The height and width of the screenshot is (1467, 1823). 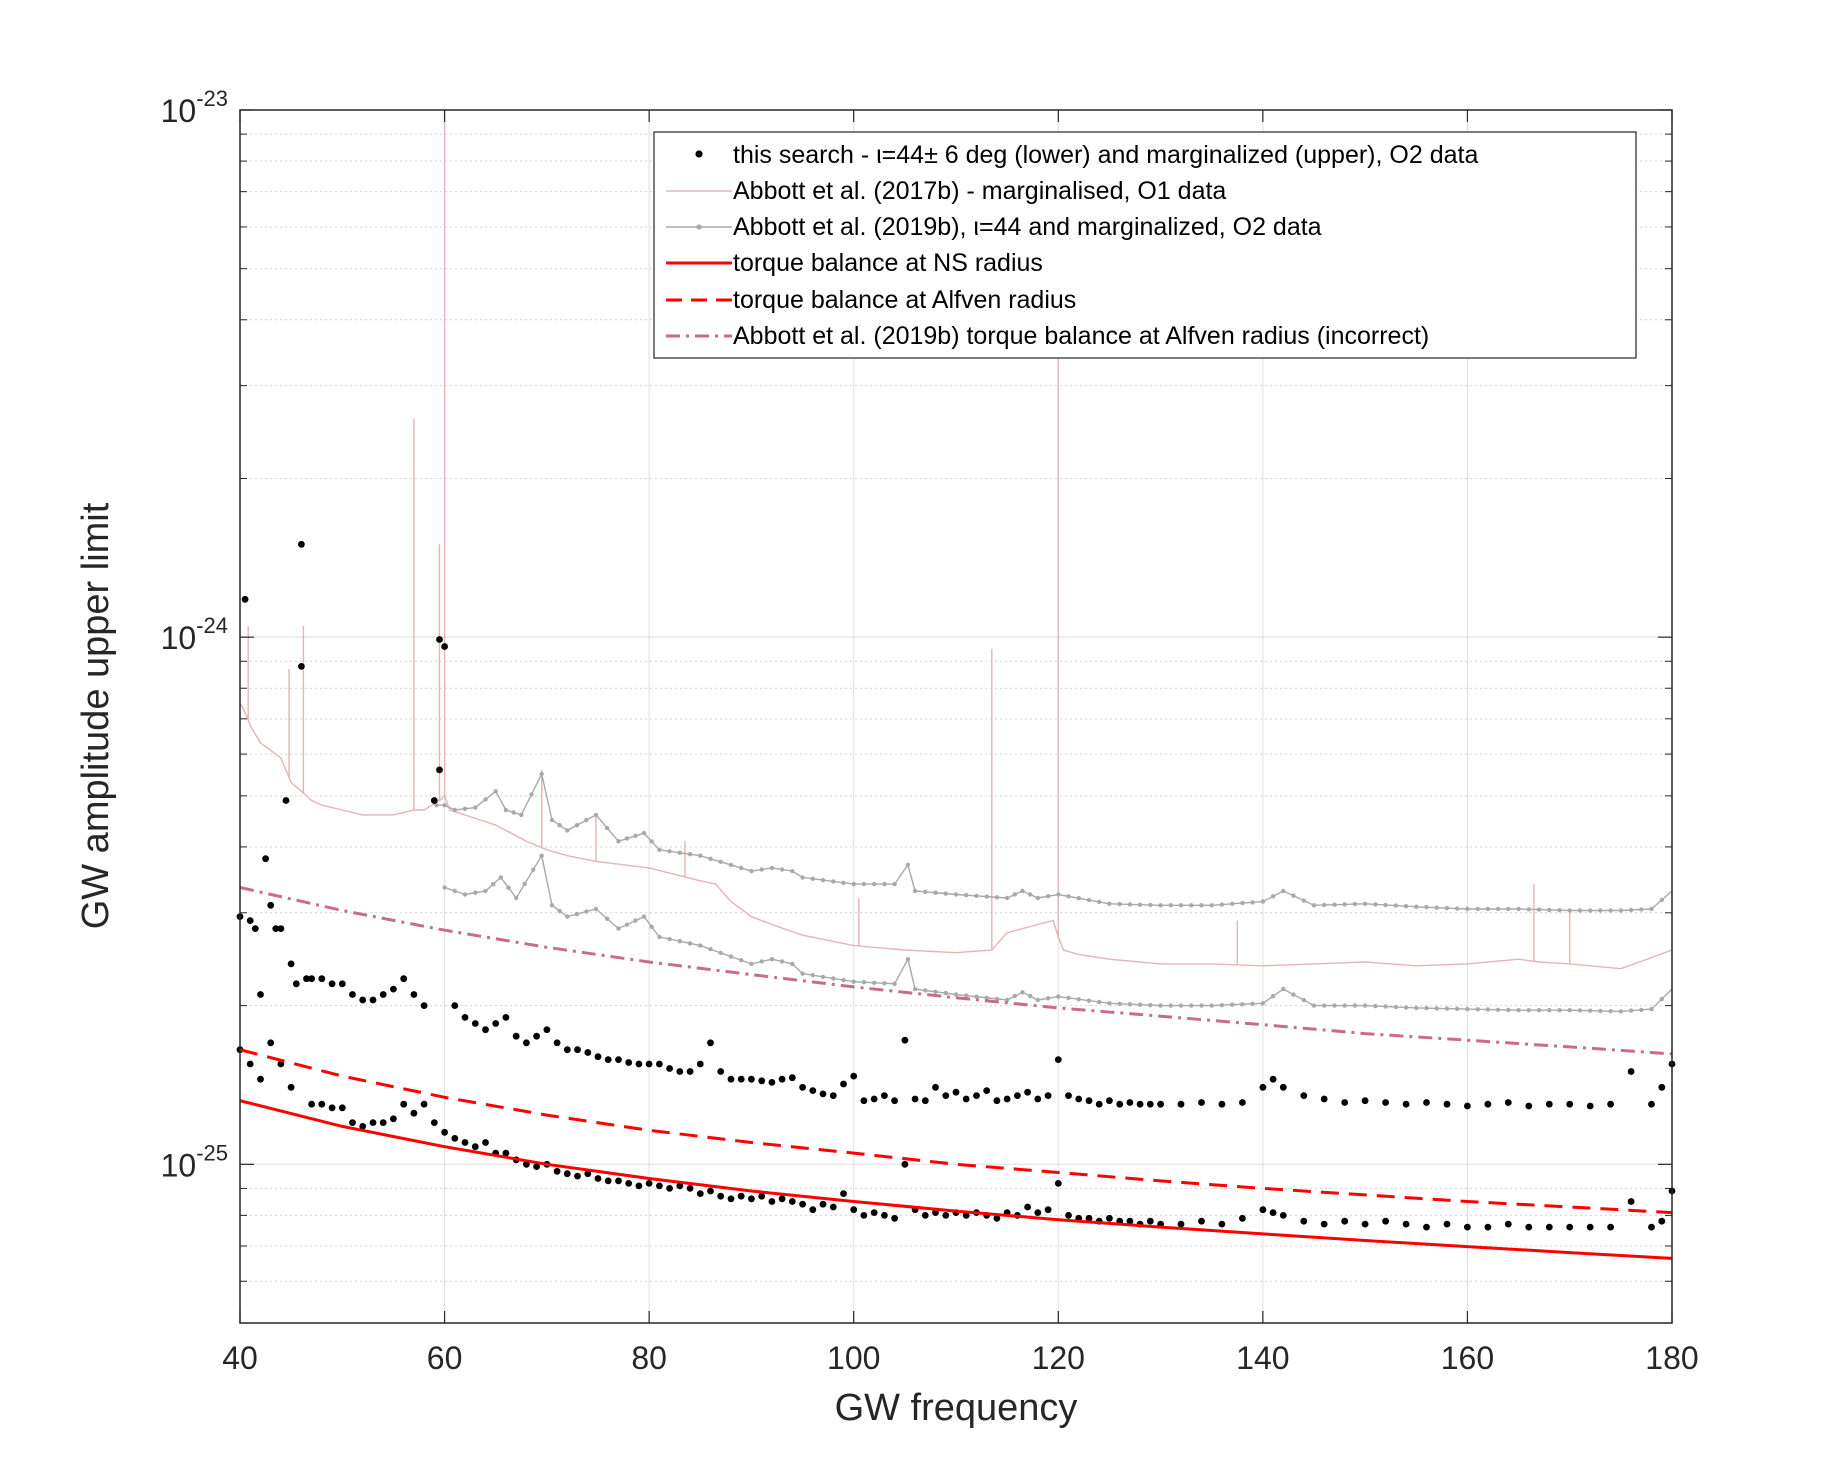 I want to click on legend-label-torque-ns: torque balance at NS radius, so click(x=888, y=263).